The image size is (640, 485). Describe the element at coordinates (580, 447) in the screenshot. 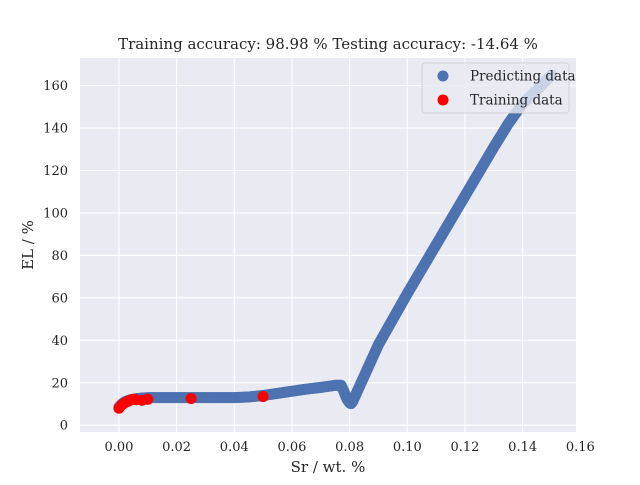

I see `x-tick-label: 0.16` at that location.